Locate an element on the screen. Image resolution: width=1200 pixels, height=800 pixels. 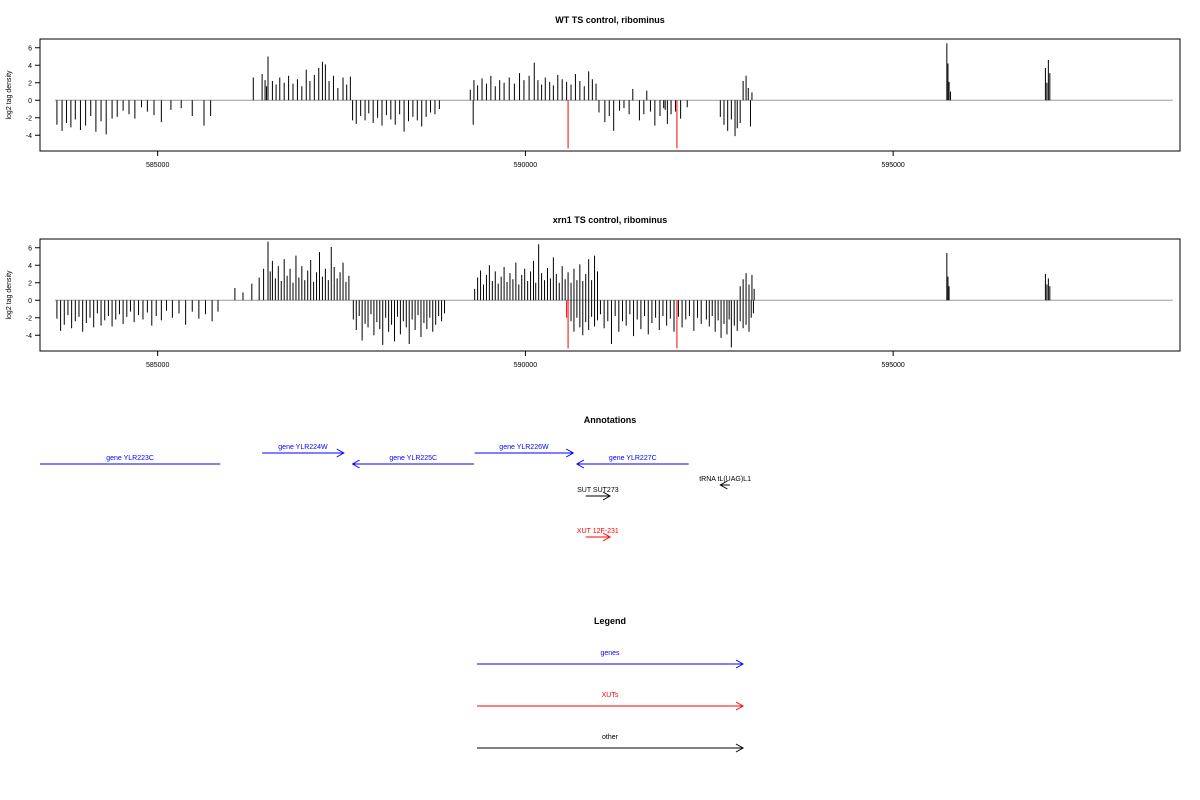
annotation-feature: gene YLR227C is located at coordinates (632, 462).